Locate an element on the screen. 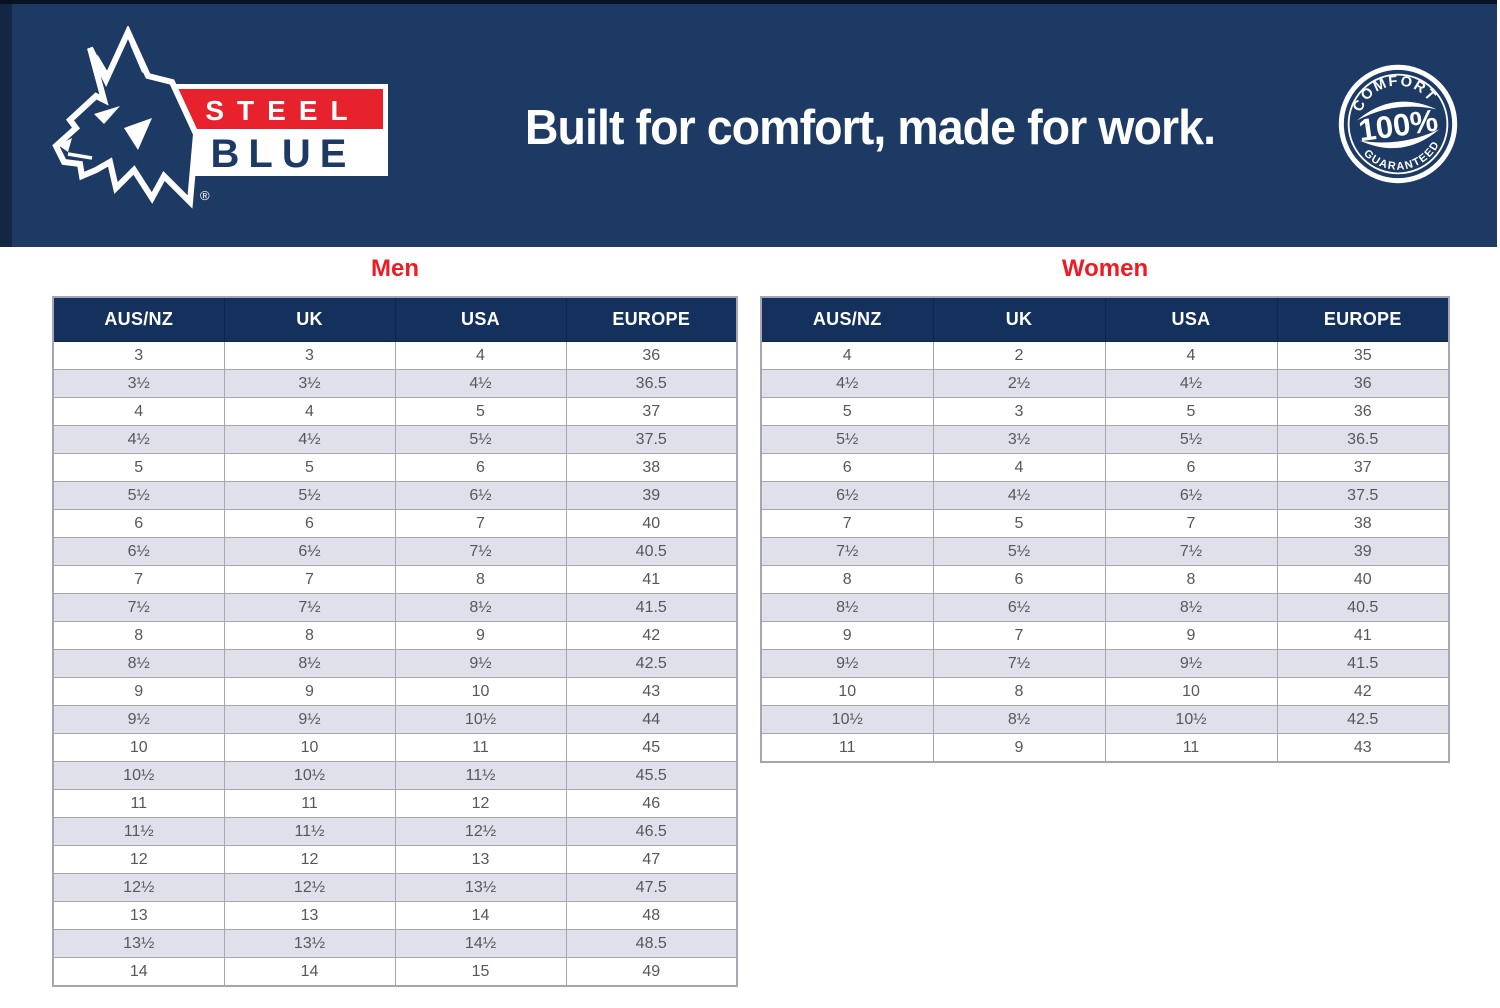 This screenshot has height=1008, width=1500. size-cell: 46.5 is located at coordinates (651, 831).